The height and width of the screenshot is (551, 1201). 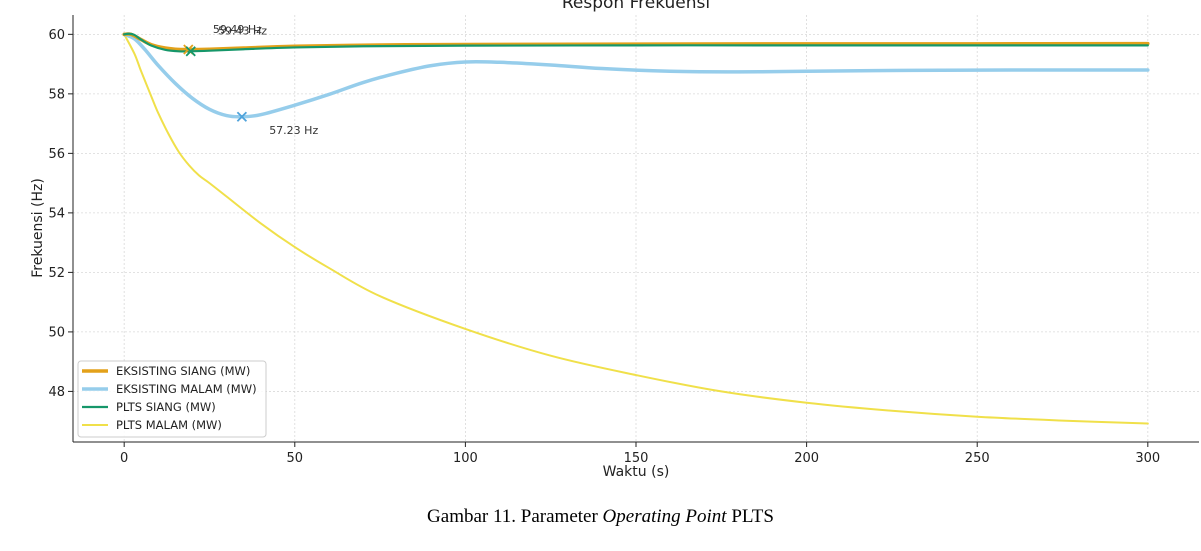 I want to click on legend-label: PLTS MALAM (MW), so click(x=169, y=425).